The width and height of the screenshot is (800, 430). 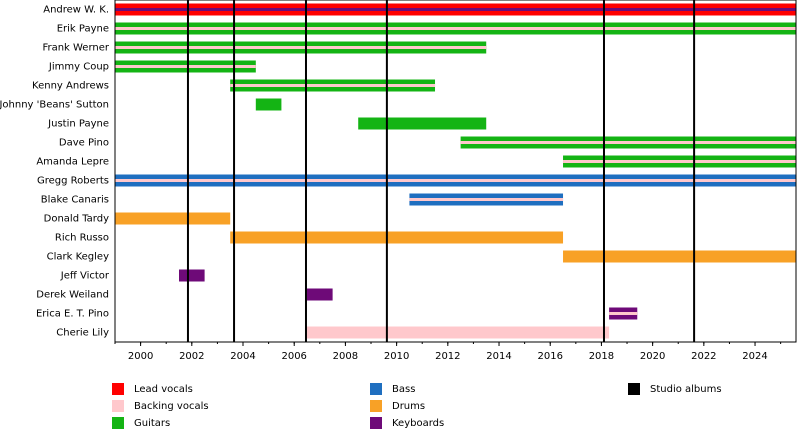 What do you see at coordinates (70, 86) in the screenshot?
I see `member-label: Kenny Andrews` at bounding box center [70, 86].